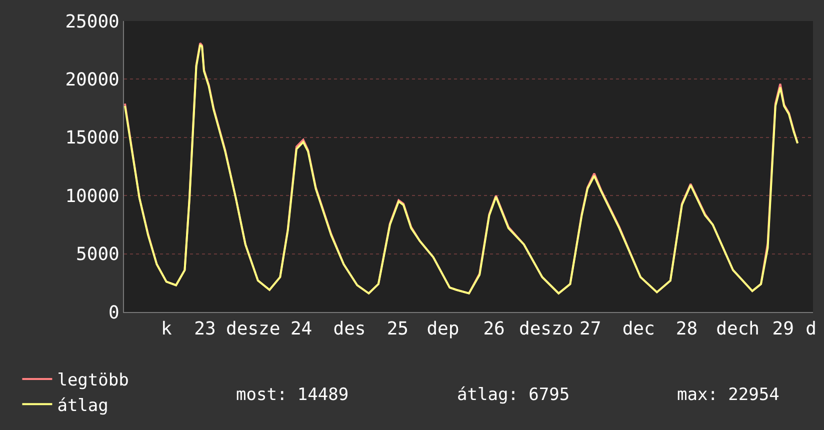 This screenshot has height=430, width=824. I want to click on text: most: 14489, so click(292, 395).